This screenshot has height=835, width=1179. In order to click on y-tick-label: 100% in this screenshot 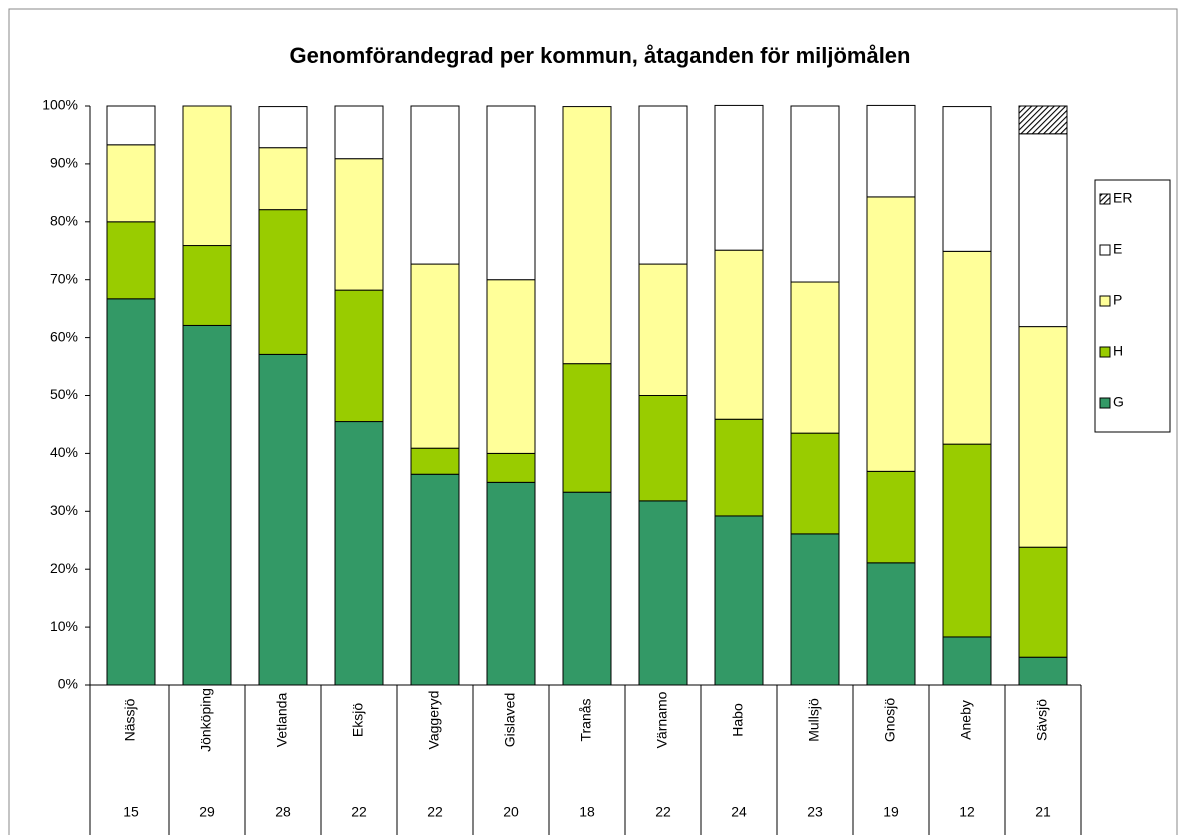, I will do `click(60, 105)`.